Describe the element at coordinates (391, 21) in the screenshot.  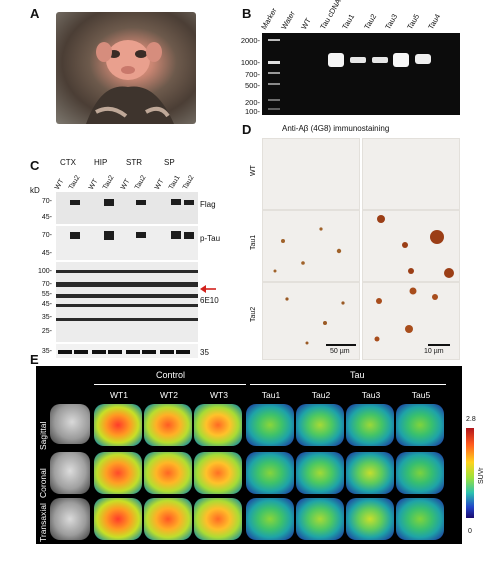
I see `gel-lane-tau3: Tau3` at that location.